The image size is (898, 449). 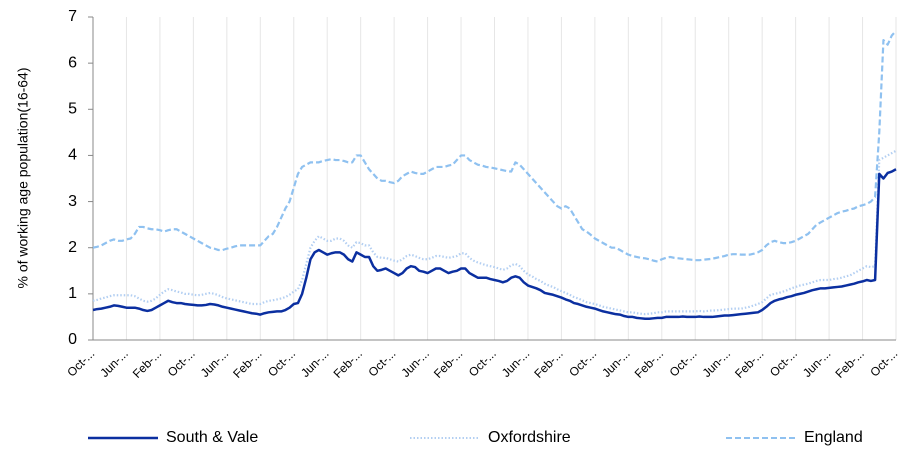 I want to click on legend-label: Oxfordshire, so click(x=529, y=437).